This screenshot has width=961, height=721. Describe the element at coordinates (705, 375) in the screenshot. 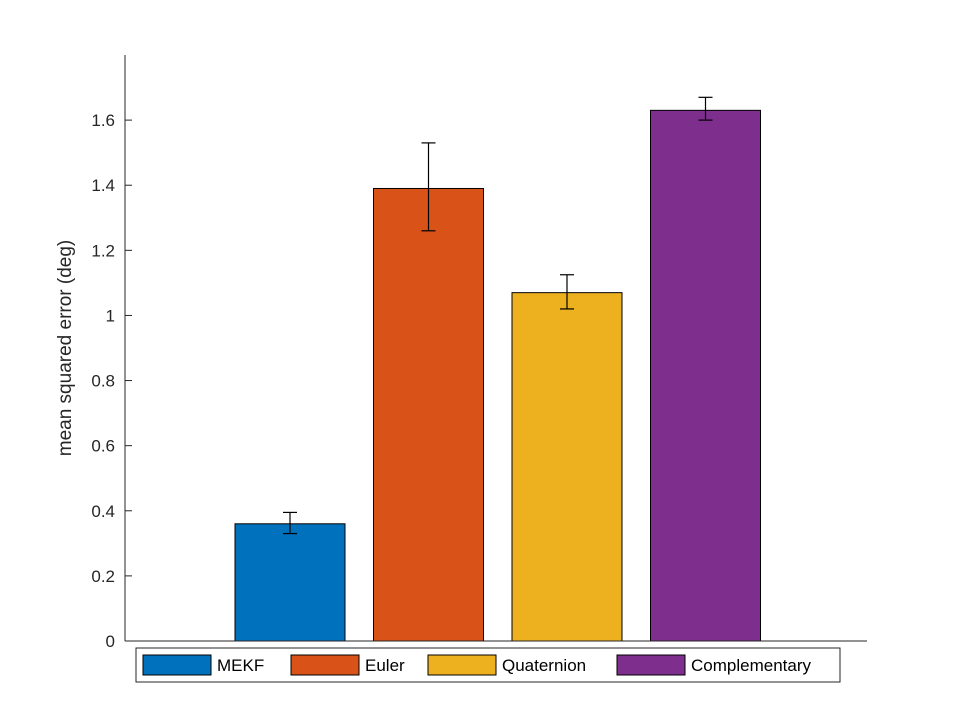

I see `bar-complementary` at that location.